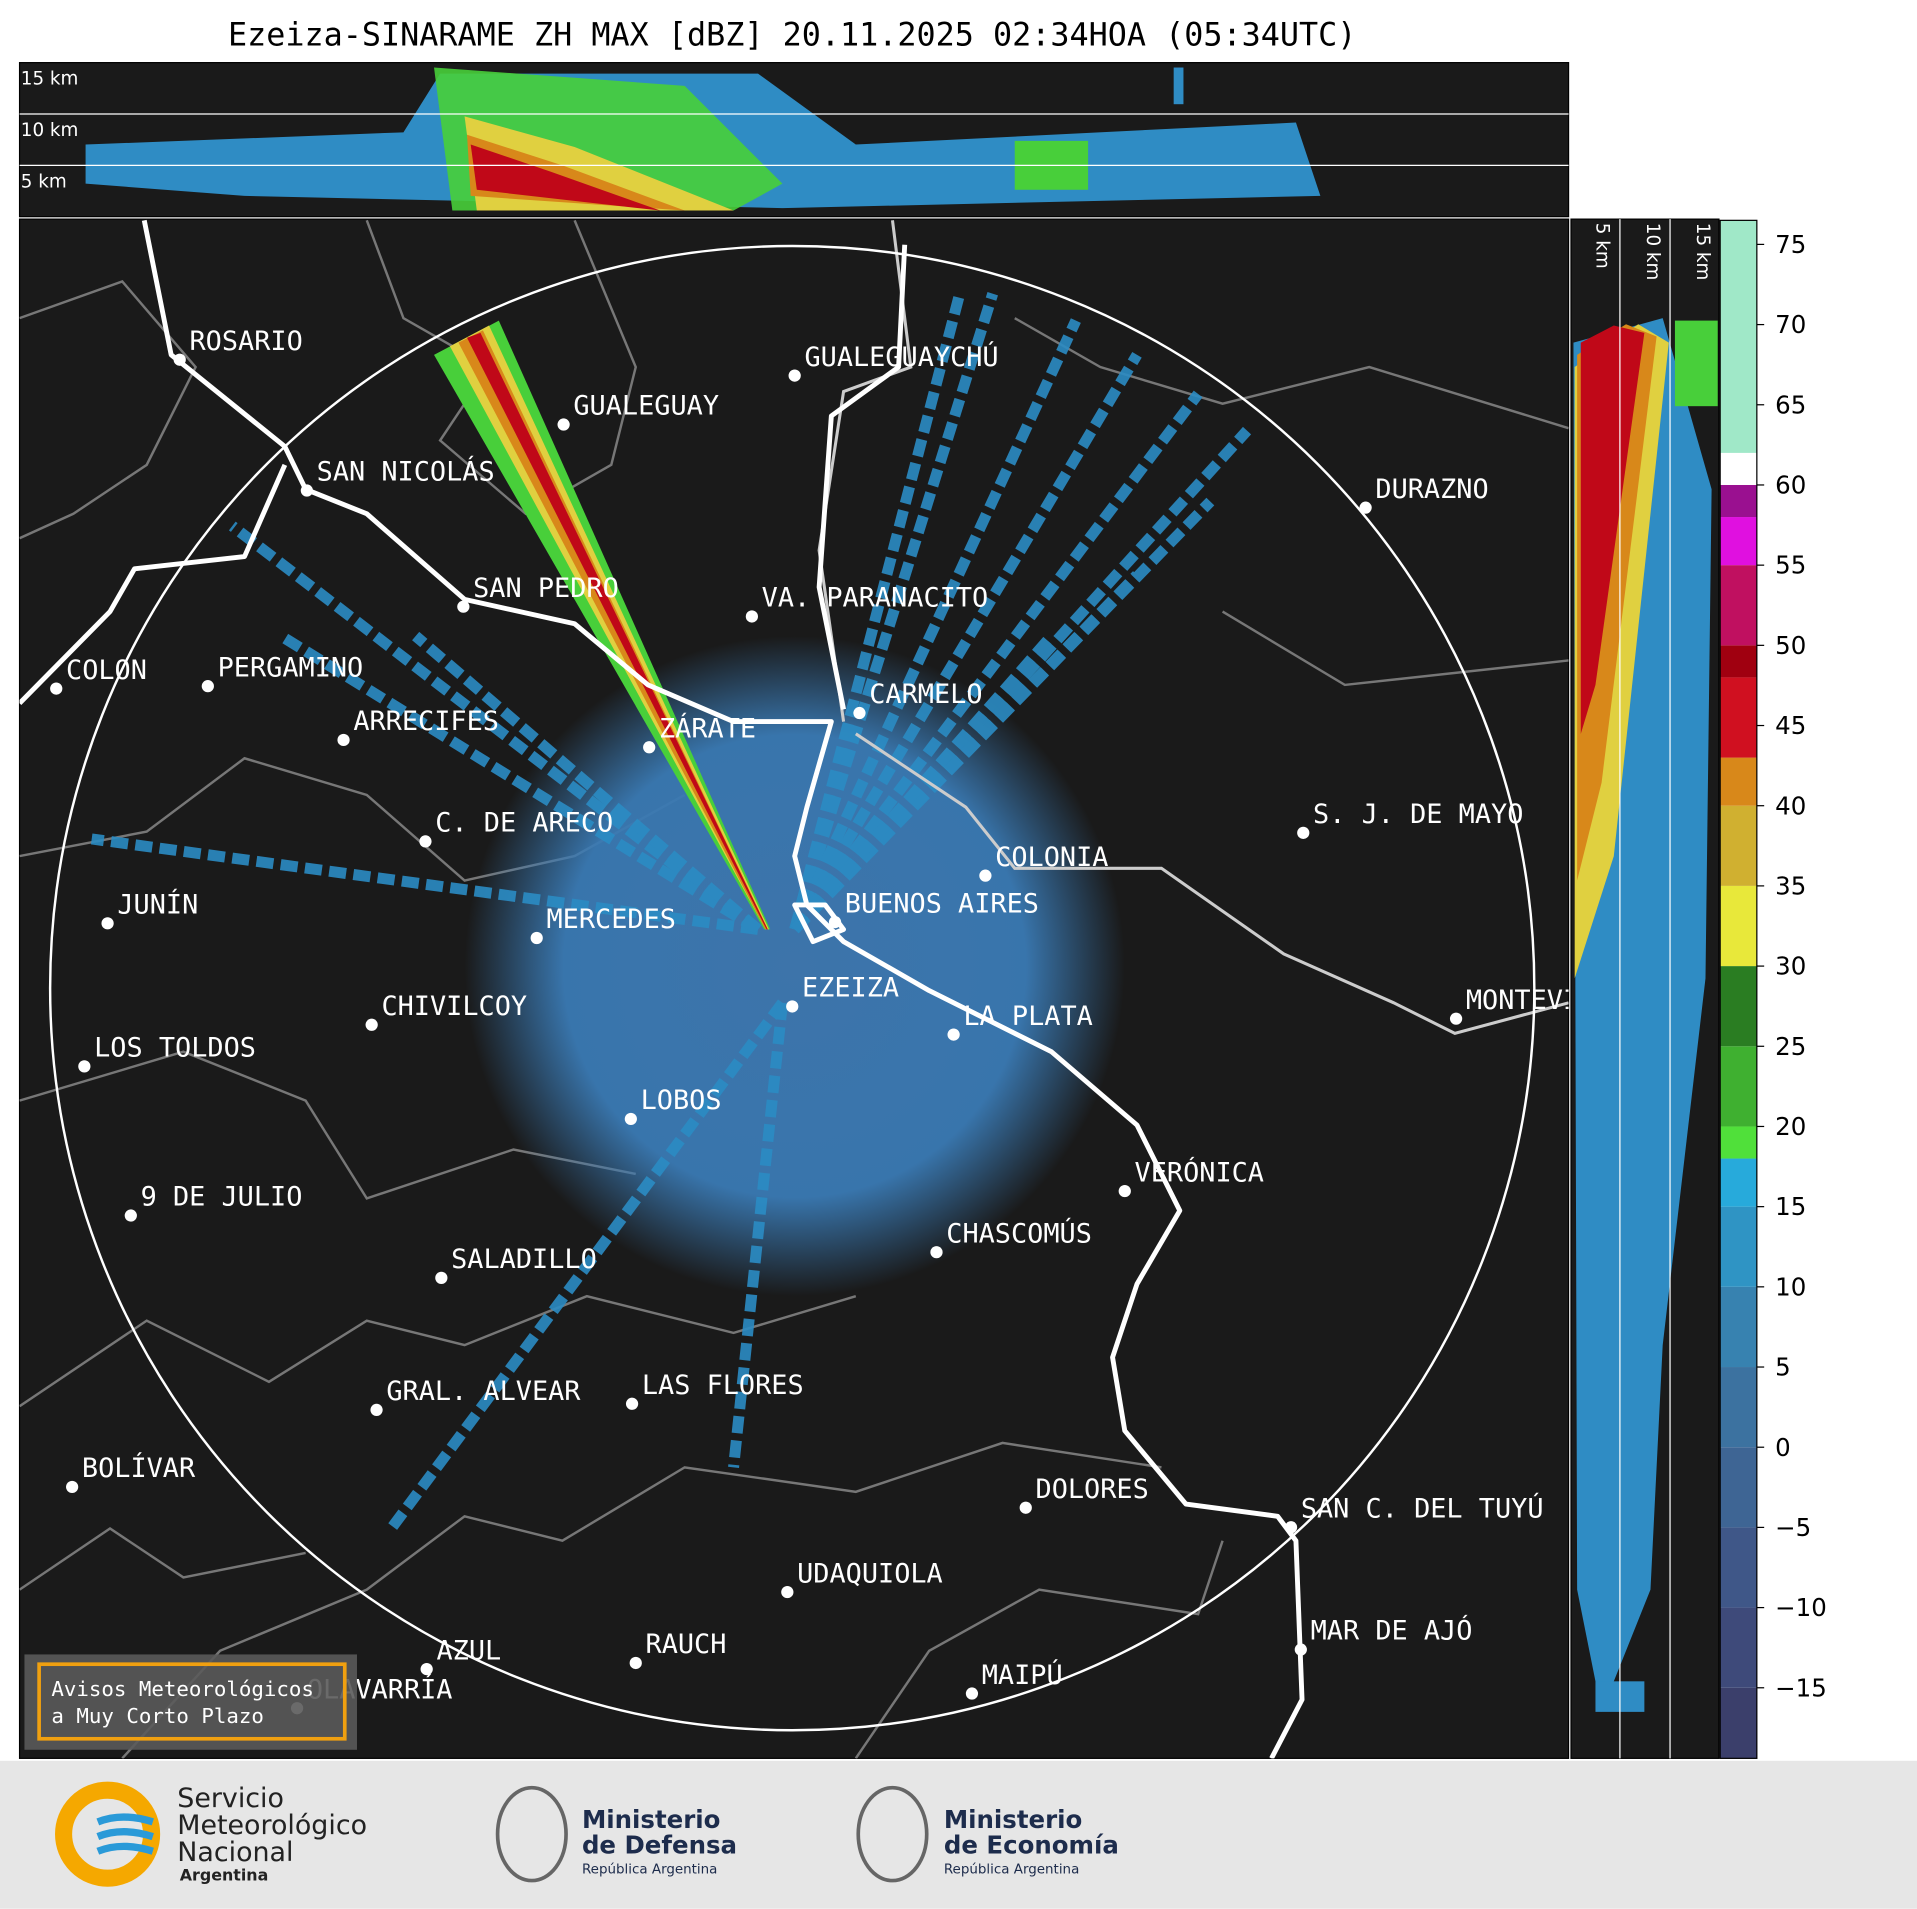 The height and width of the screenshot is (1909, 1917). I want to click on city-label: BUENOS AIRES, so click(942, 903).